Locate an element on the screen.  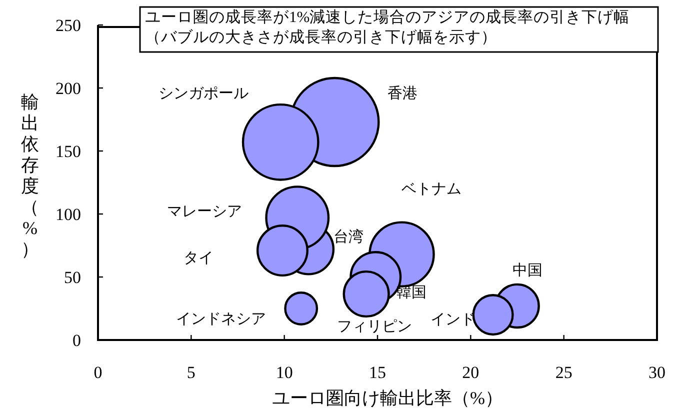
y-tick-label: 0 is located at coordinates (76, 340).